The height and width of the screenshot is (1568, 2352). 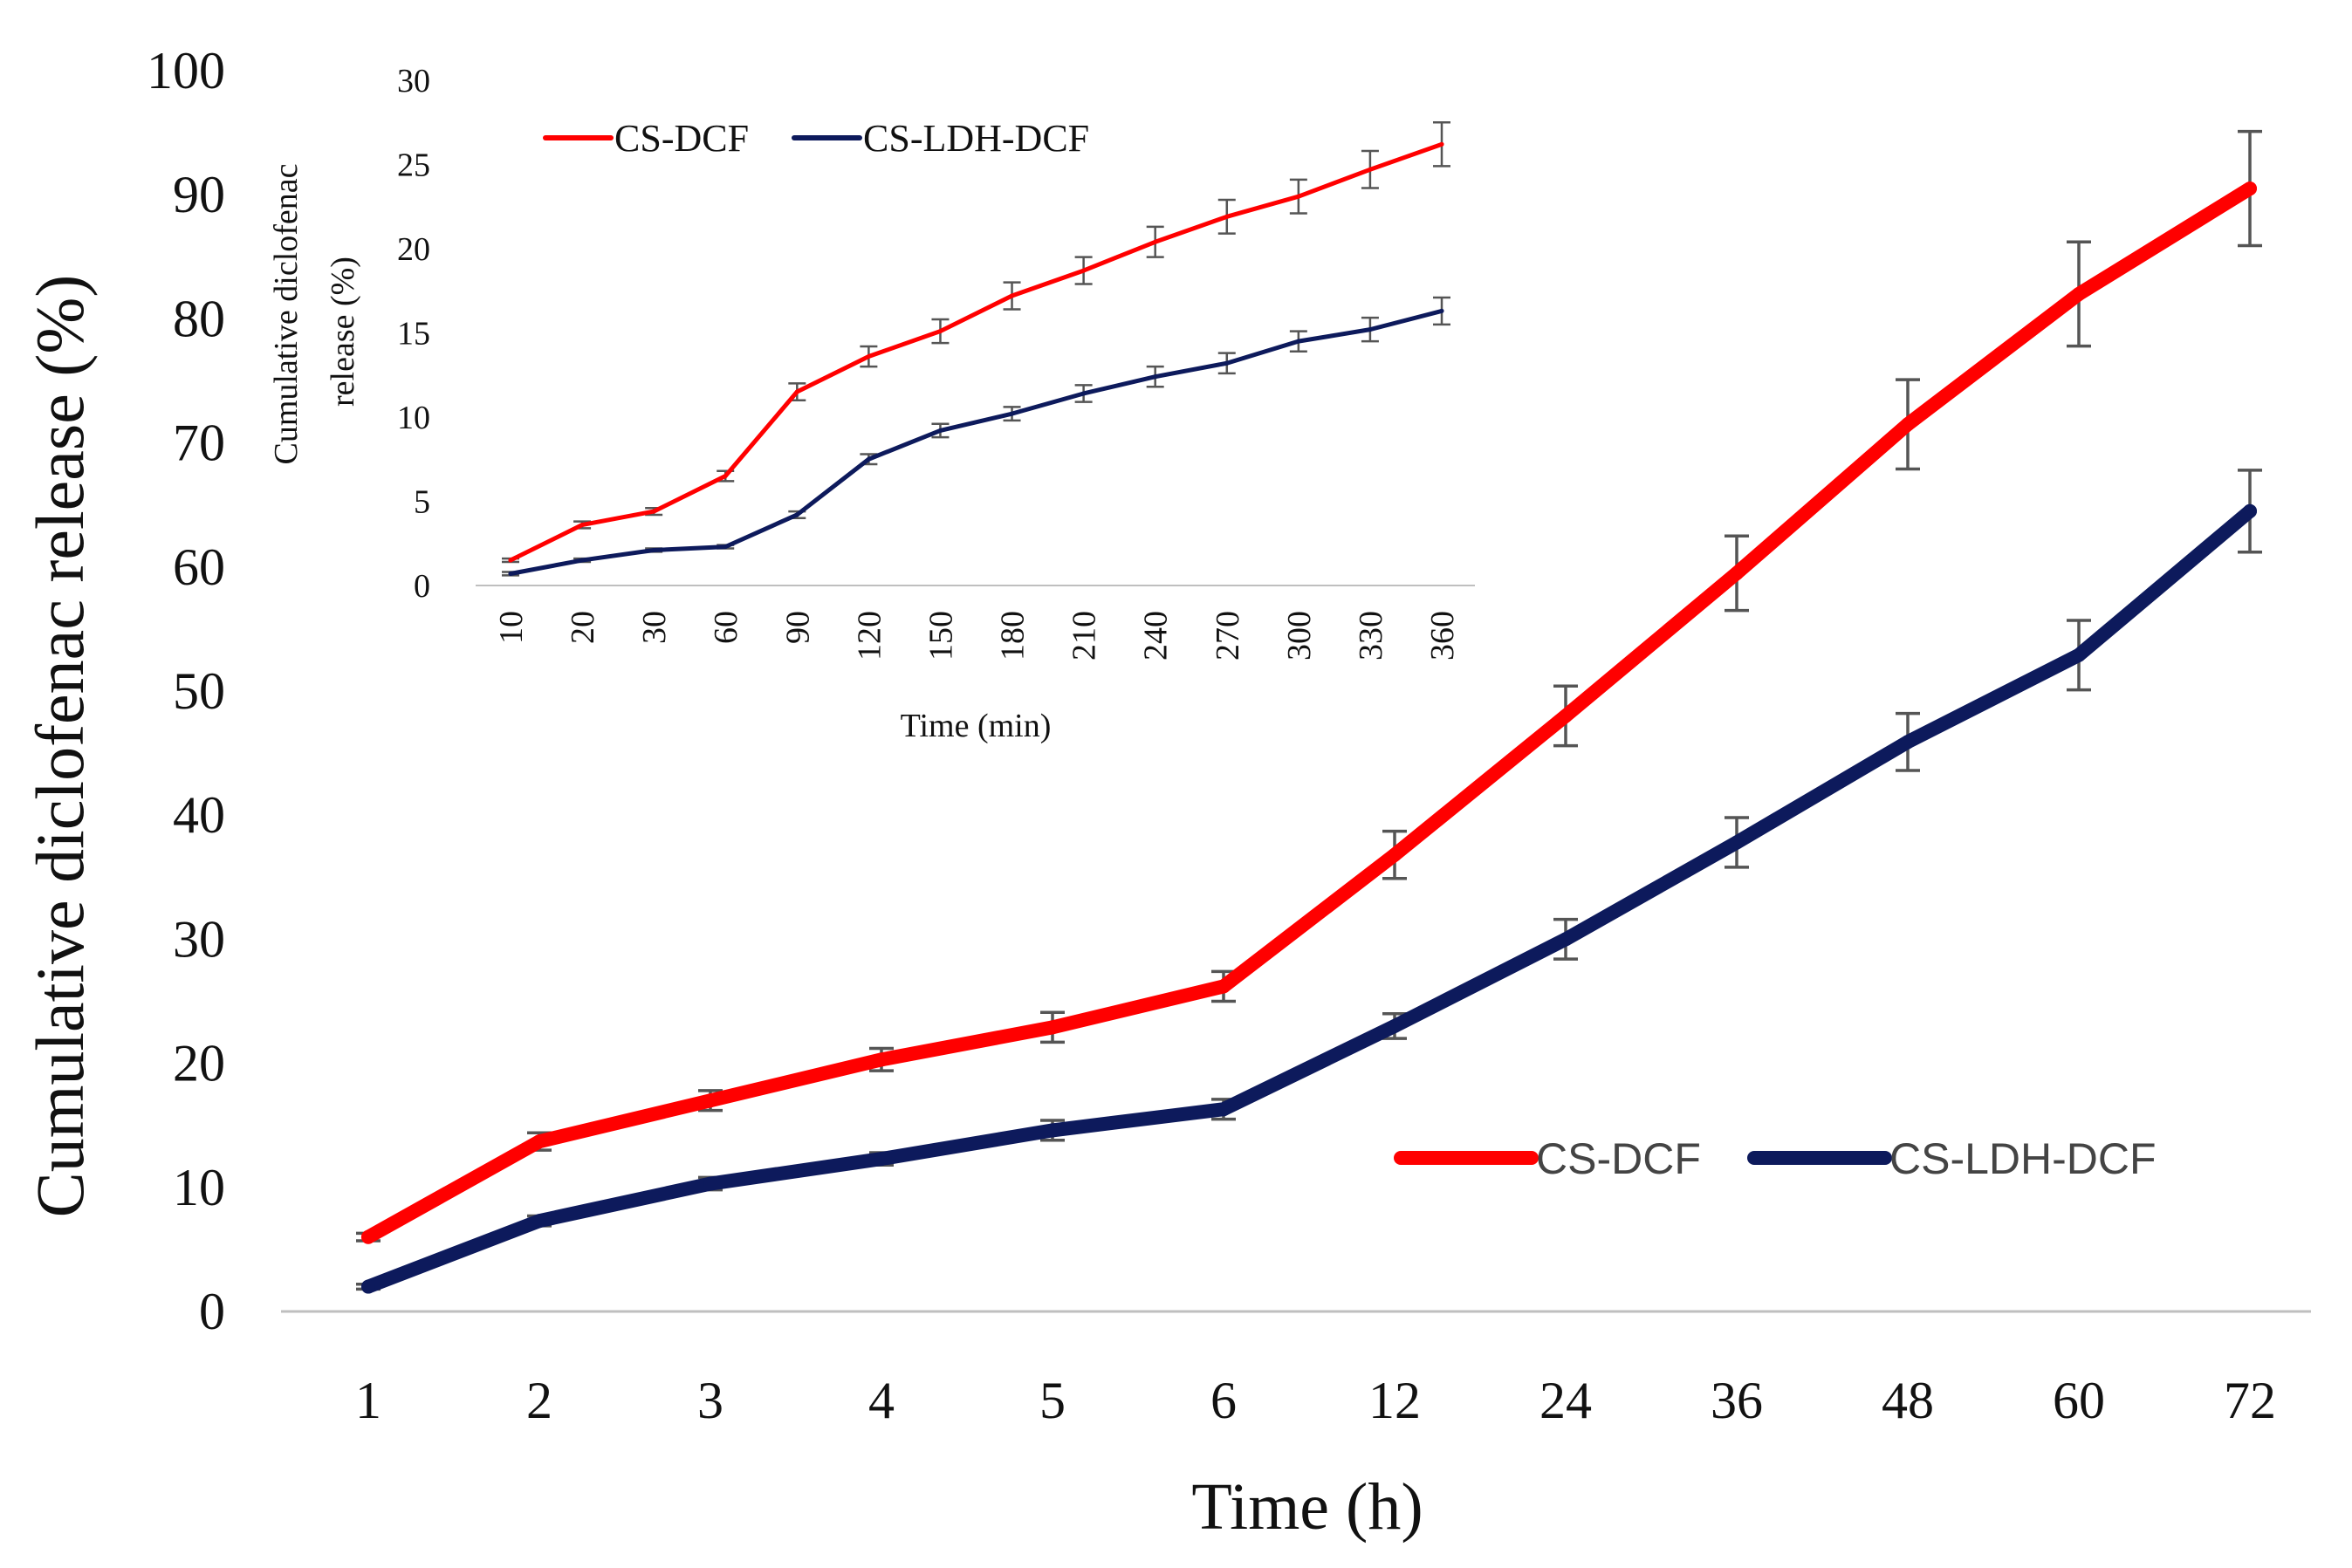 I want to click on inset-legend-label-cs-dcf: CS-DCF, so click(x=681, y=138).